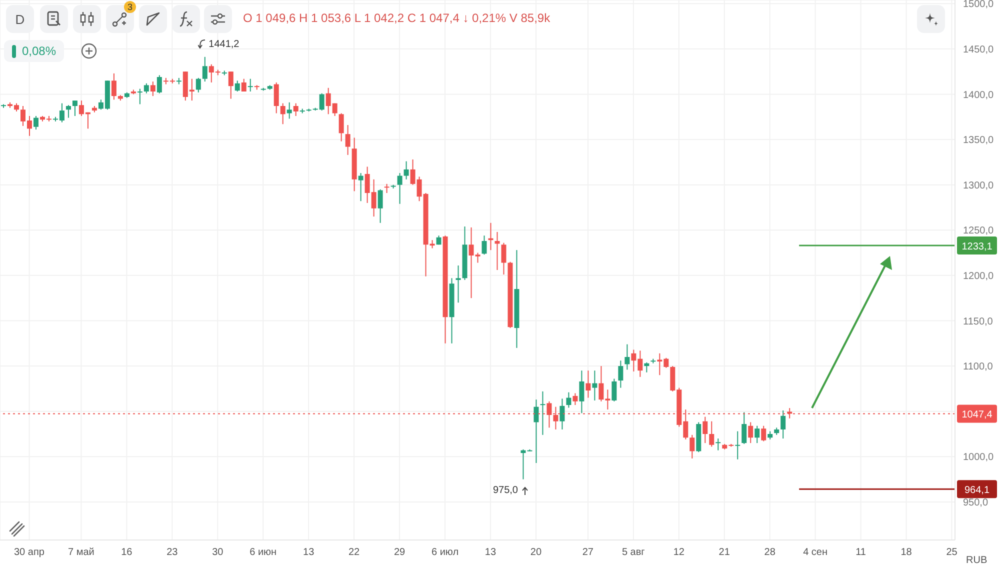 Image resolution: width=1000 pixels, height=578 pixels. What do you see at coordinates (130, 7) in the screenshot?
I see `annotation: 3` at bounding box center [130, 7].